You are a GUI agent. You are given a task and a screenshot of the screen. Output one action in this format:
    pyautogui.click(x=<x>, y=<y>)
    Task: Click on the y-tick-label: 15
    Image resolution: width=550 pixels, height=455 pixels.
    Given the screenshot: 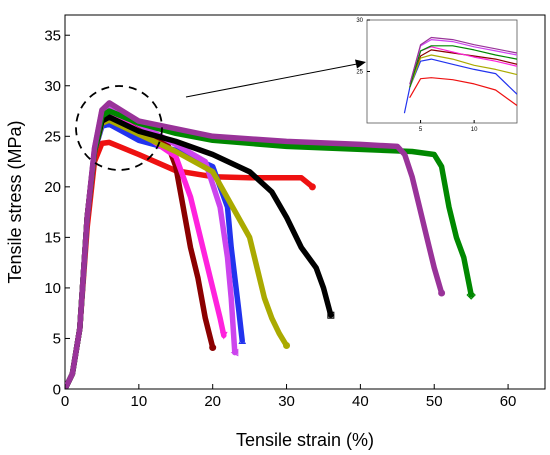 What is the action you would take?
    pyautogui.click(x=52, y=238)
    